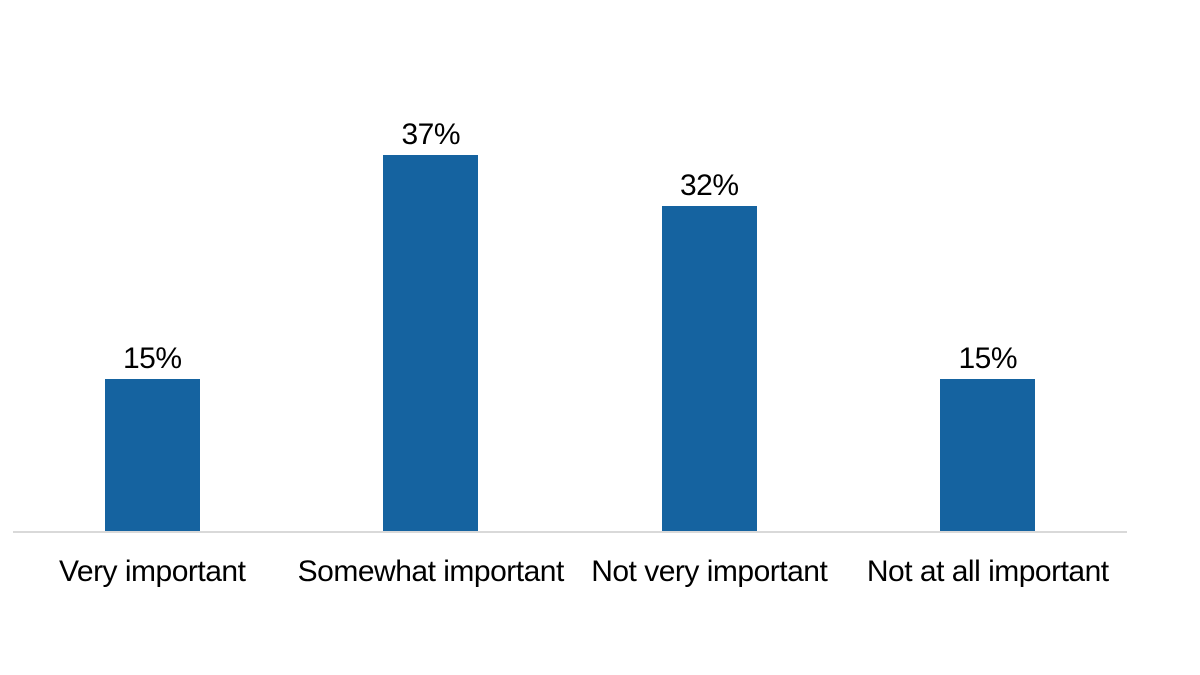 The height and width of the screenshot is (675, 1200). Describe the element at coordinates (987, 571) in the screenshot. I see `category-x-axis-label: Not at all important` at that location.